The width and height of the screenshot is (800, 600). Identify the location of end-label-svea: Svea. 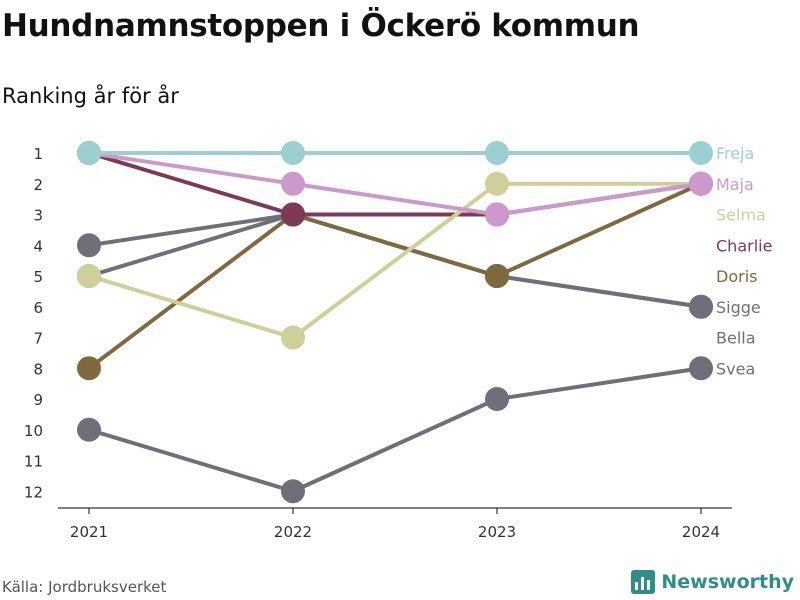
(735, 368).